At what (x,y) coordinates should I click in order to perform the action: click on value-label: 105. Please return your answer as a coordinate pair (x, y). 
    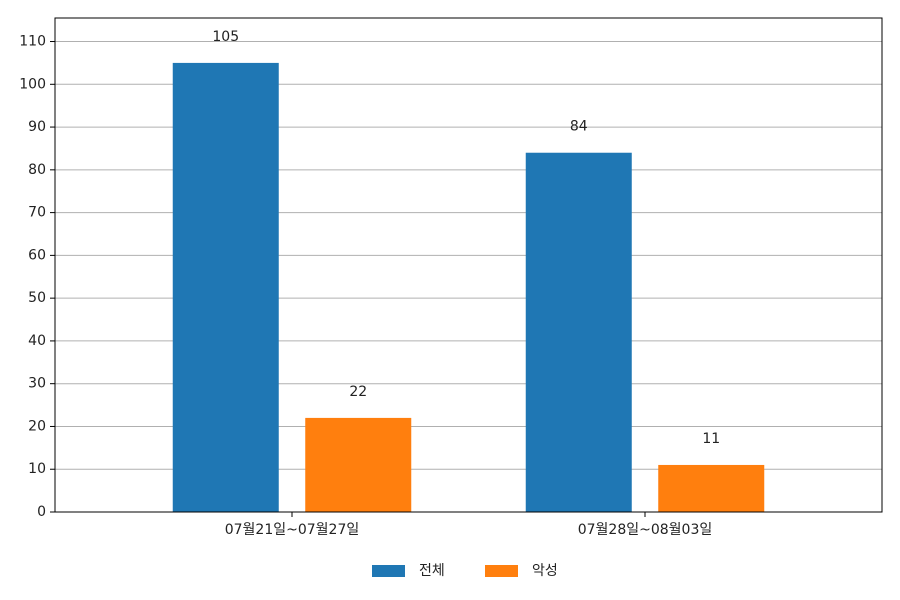
    Looking at the image, I should click on (225, 37).